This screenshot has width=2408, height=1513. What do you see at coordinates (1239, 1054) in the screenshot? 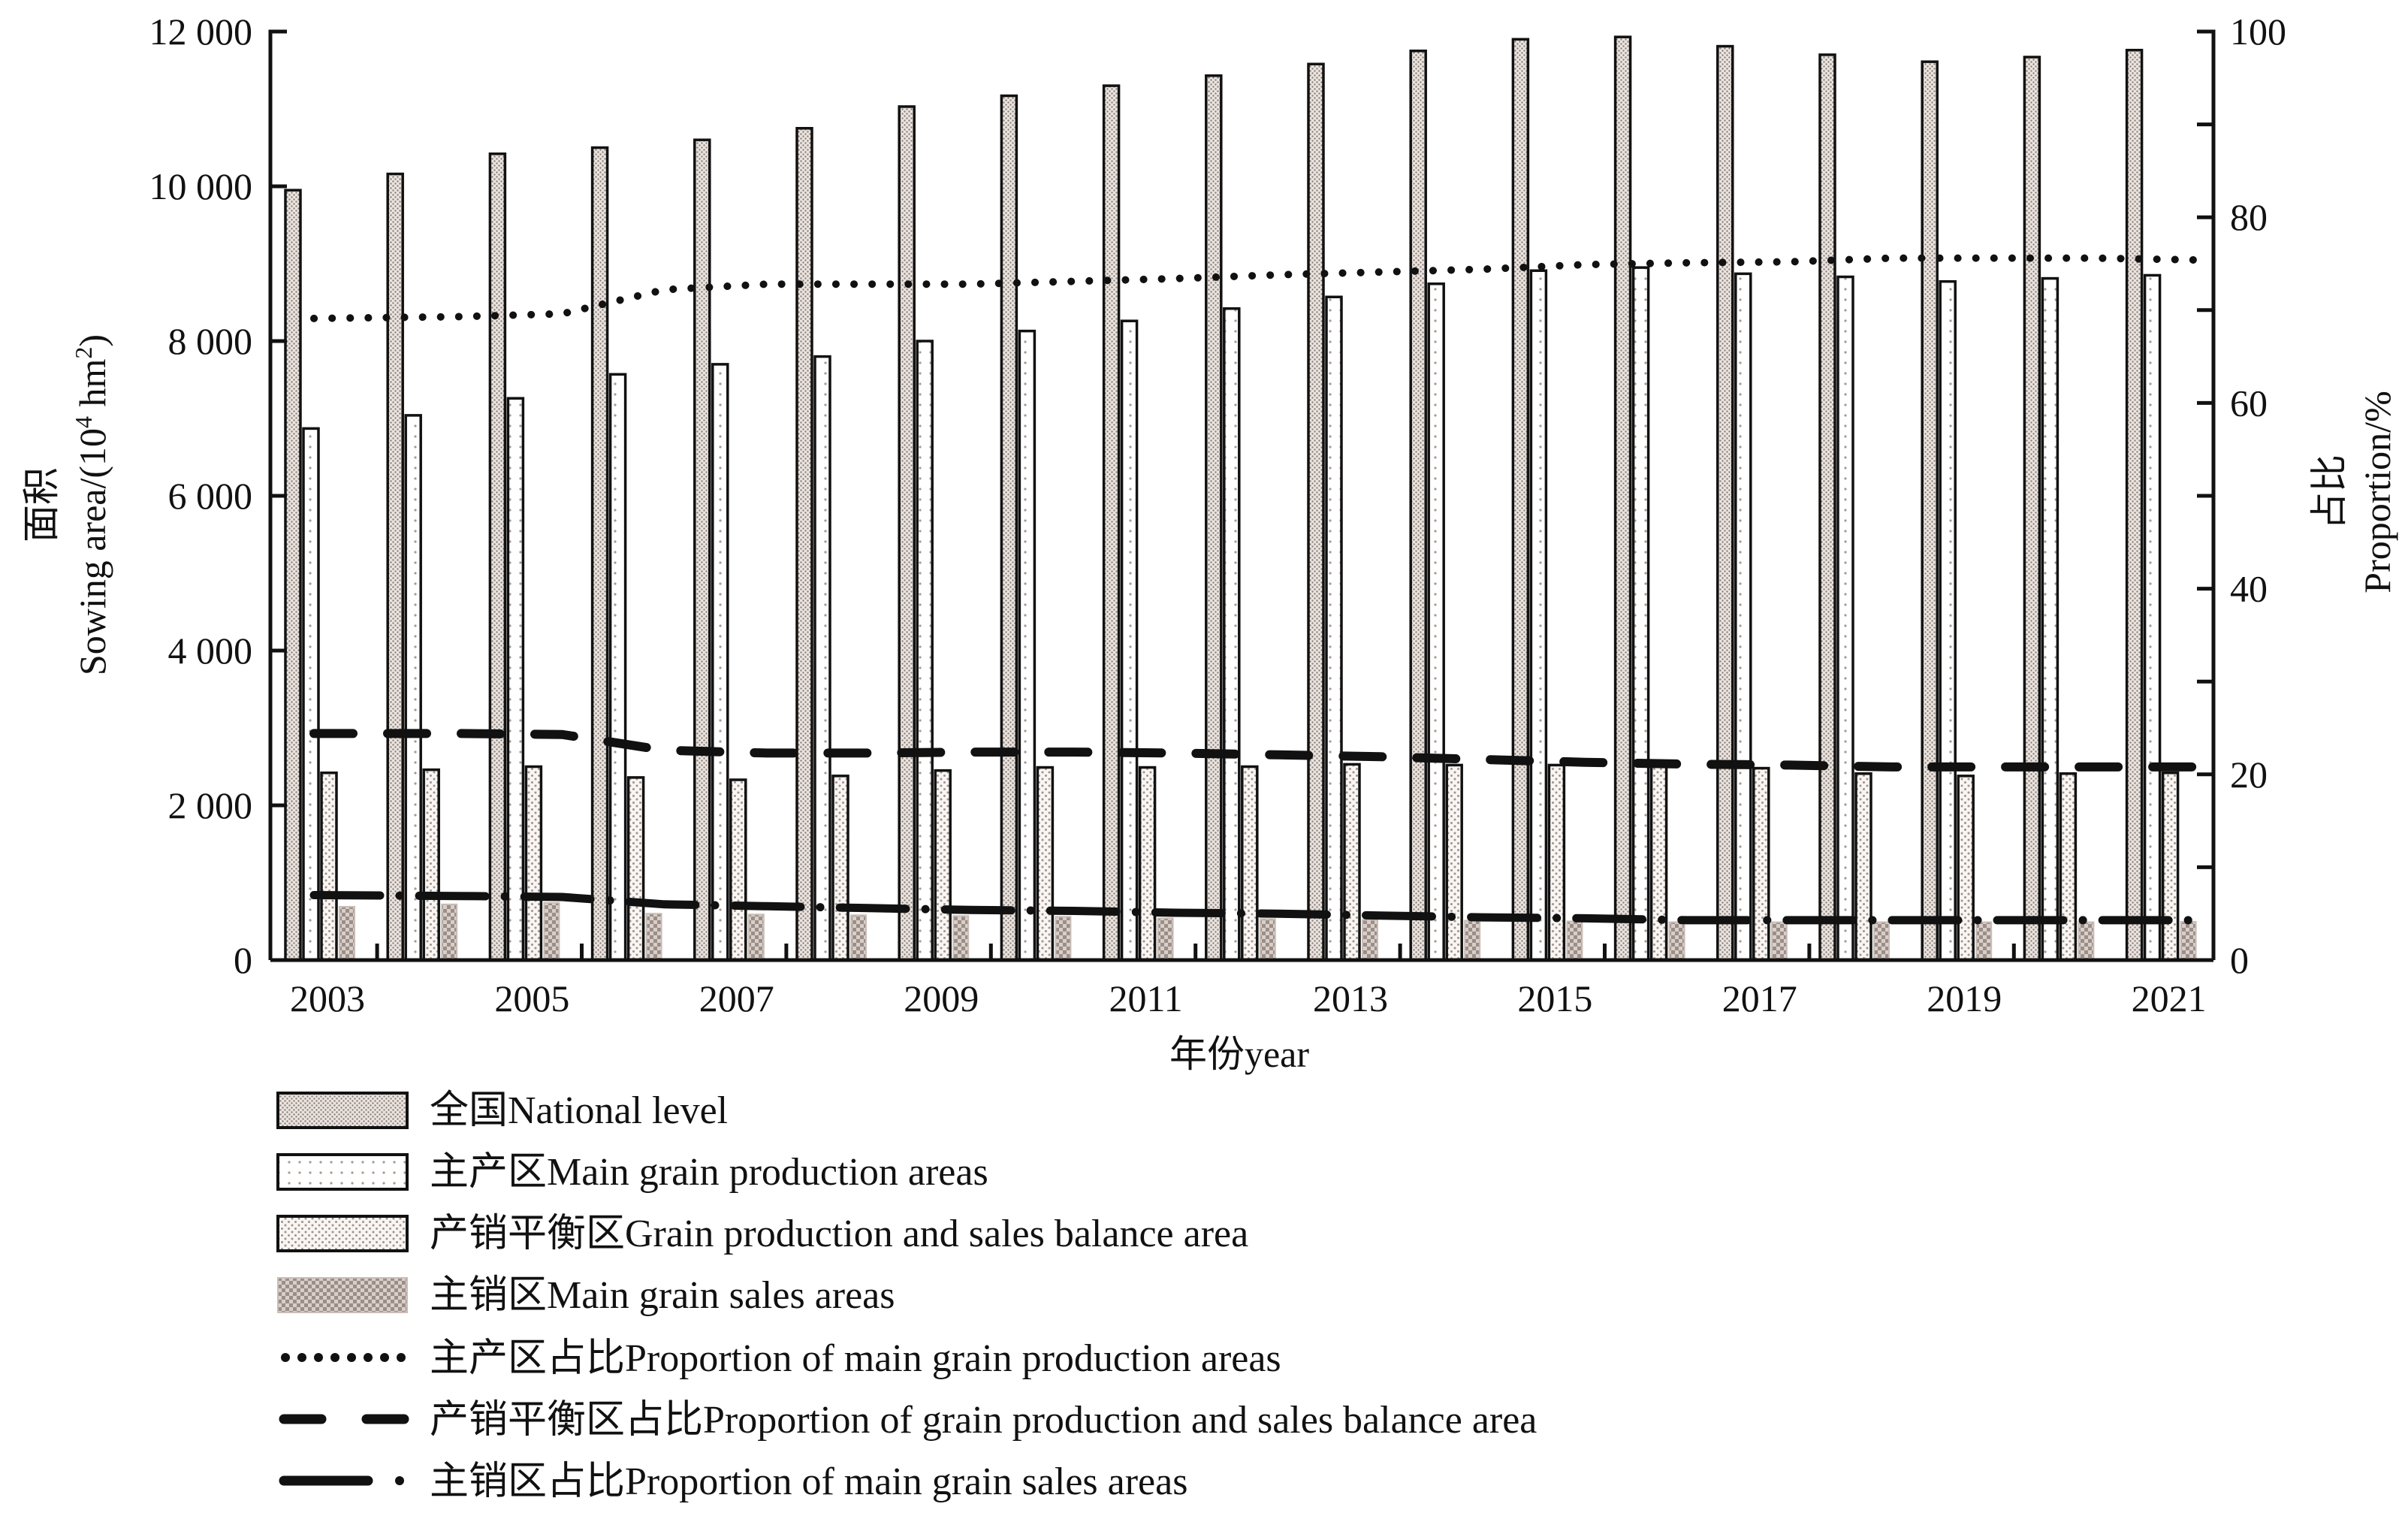
I see `x-axis-title: 年份year` at bounding box center [1239, 1054].